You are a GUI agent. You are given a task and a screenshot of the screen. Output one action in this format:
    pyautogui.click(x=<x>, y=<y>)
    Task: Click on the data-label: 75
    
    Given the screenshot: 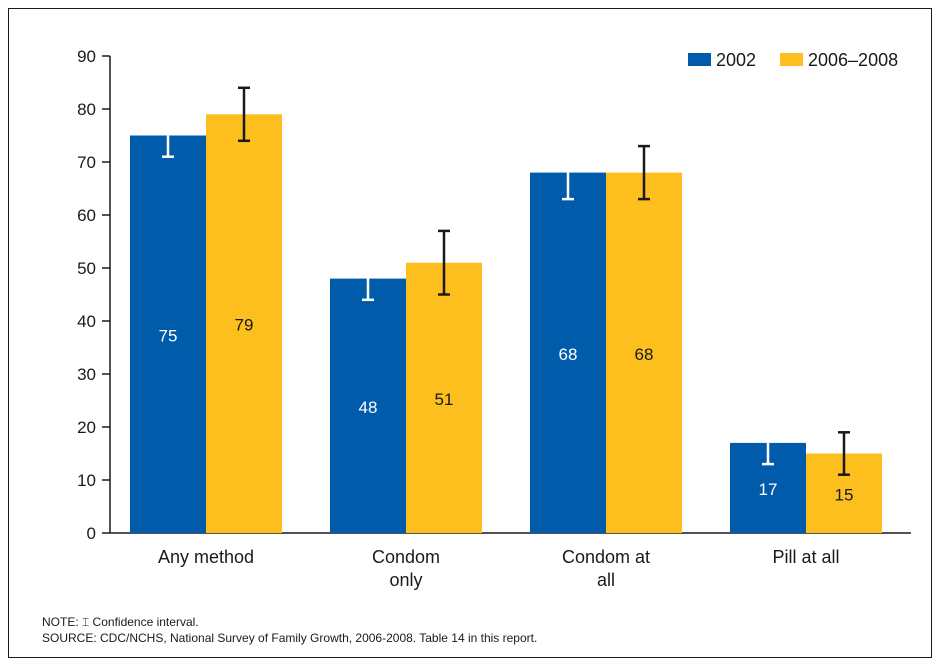 What is the action you would take?
    pyautogui.click(x=168, y=335)
    